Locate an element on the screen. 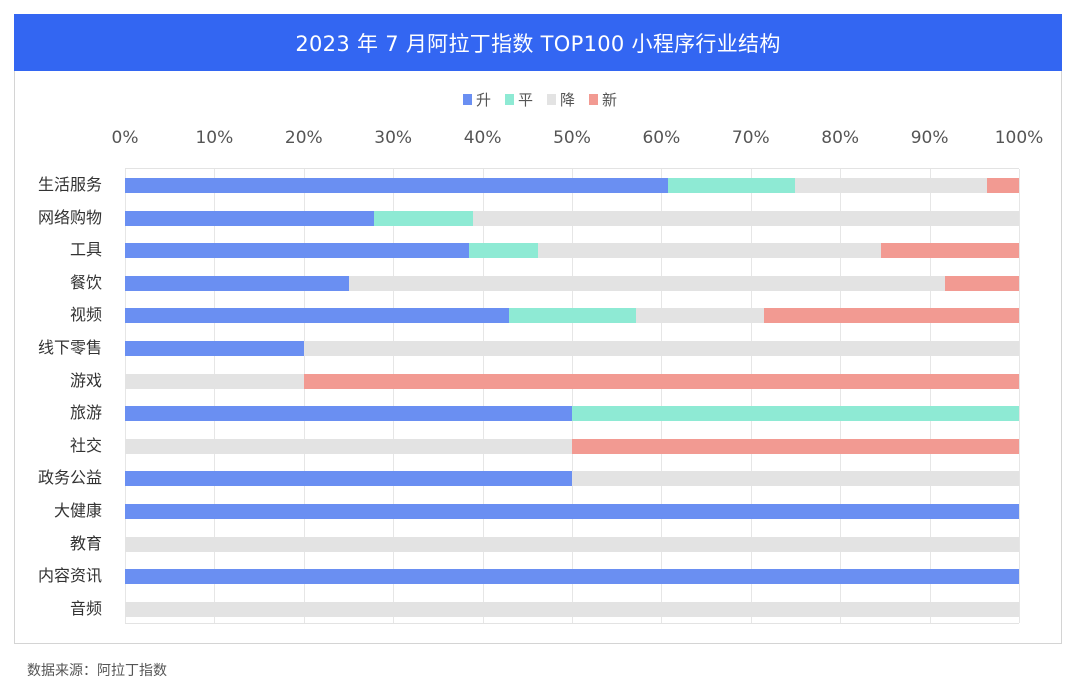 Image resolution: width=1080 pixels, height=694 pixels. x-tick-label: 0% is located at coordinates (125, 138).